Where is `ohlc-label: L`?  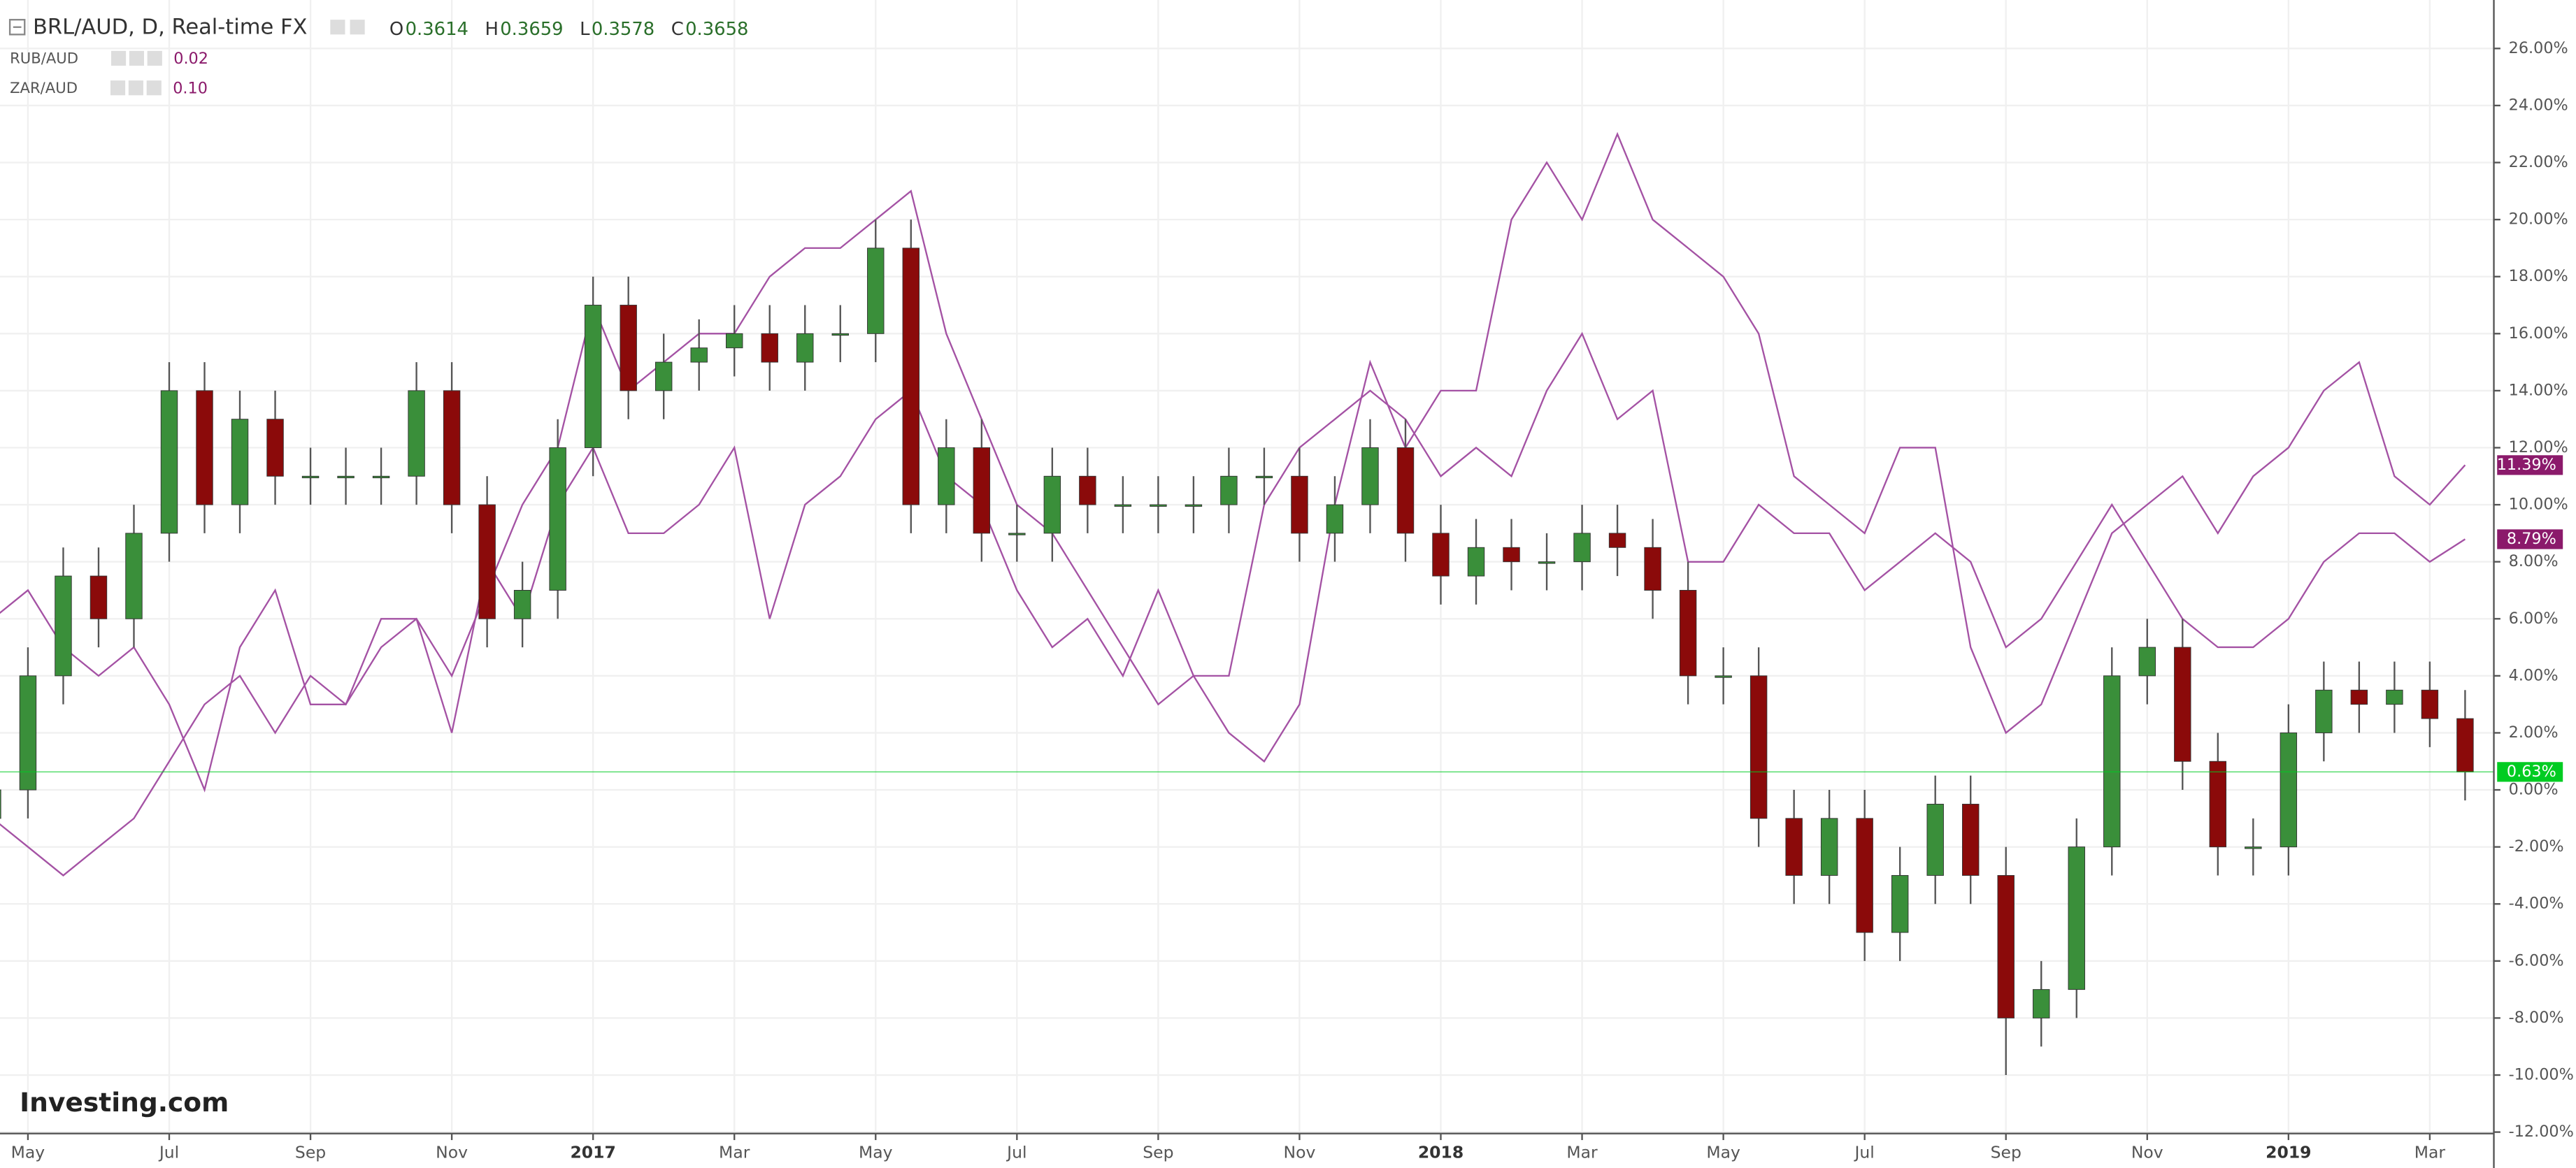 ohlc-label: L is located at coordinates (585, 29).